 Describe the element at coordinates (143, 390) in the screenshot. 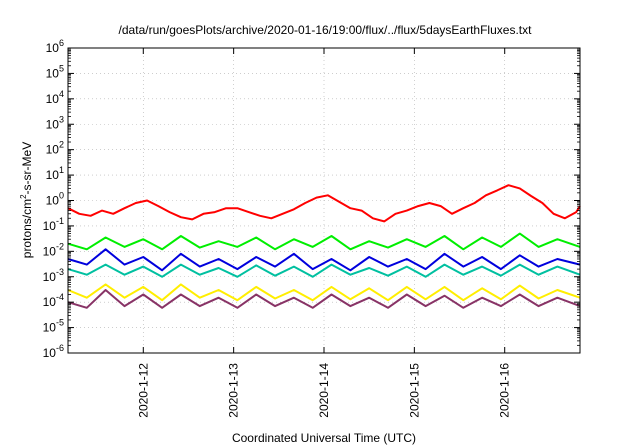

I see `x-tick-label: 2020-1-12` at that location.